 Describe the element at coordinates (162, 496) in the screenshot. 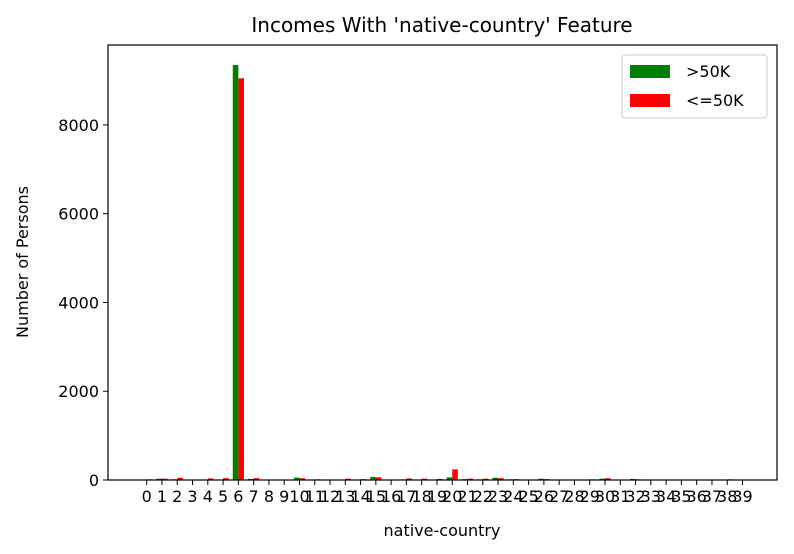

I see `x-tick-label: 1` at that location.